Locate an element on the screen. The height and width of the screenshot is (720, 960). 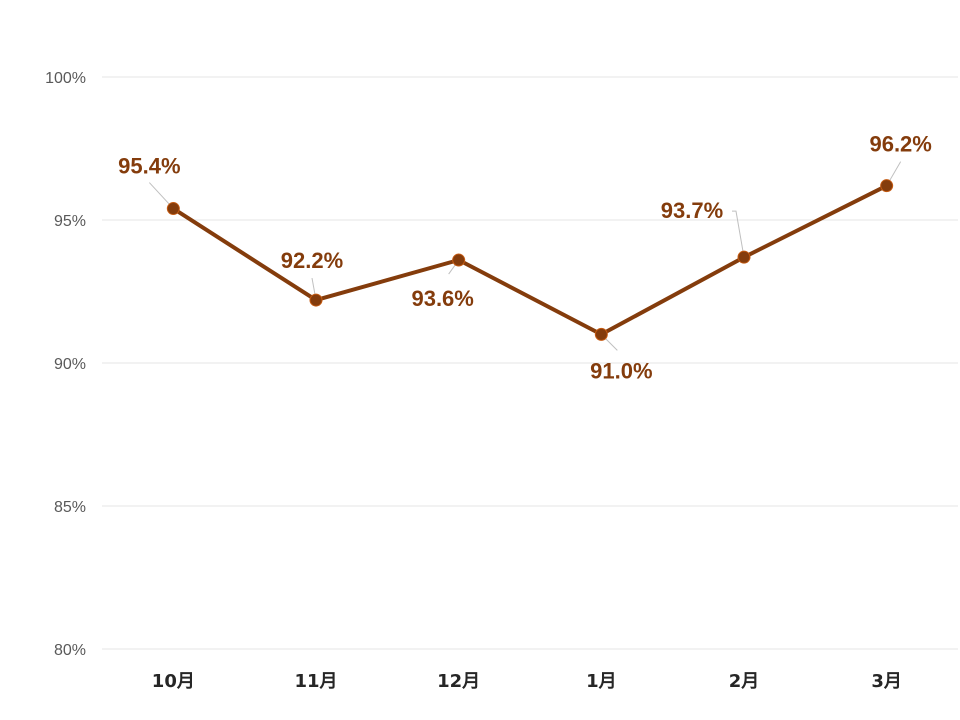
x-tick-label: 1月 is located at coordinates (601, 681).